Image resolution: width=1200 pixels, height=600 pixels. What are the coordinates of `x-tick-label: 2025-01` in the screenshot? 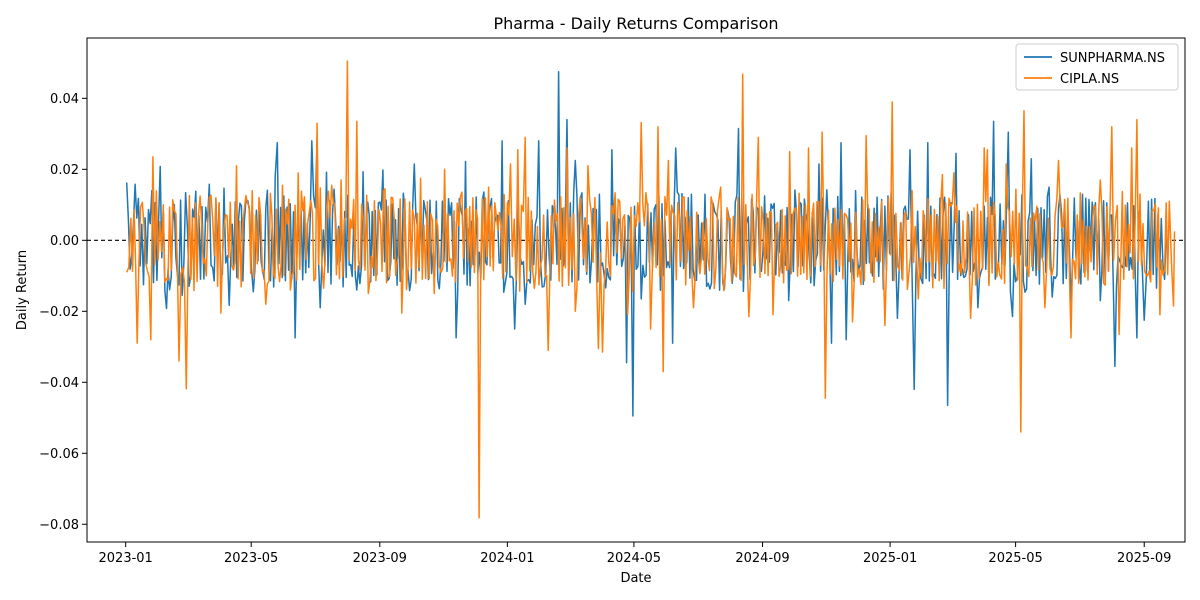 It's located at (890, 558).